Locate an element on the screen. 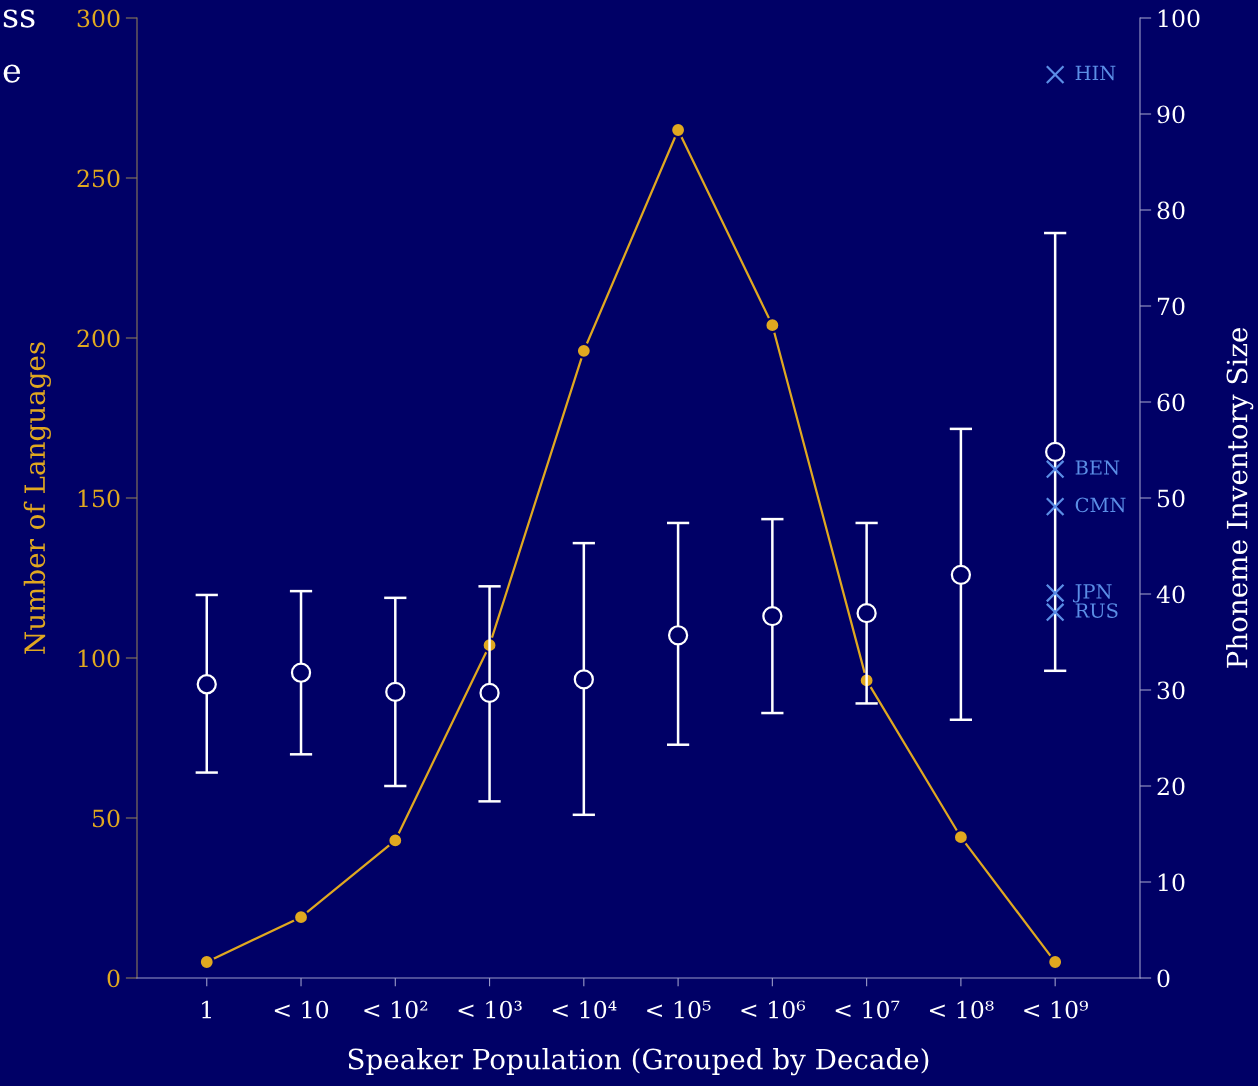 Image resolution: width=1258 pixels, height=1086 pixels. x-tick-label: < 10³ is located at coordinates (490, 1009).